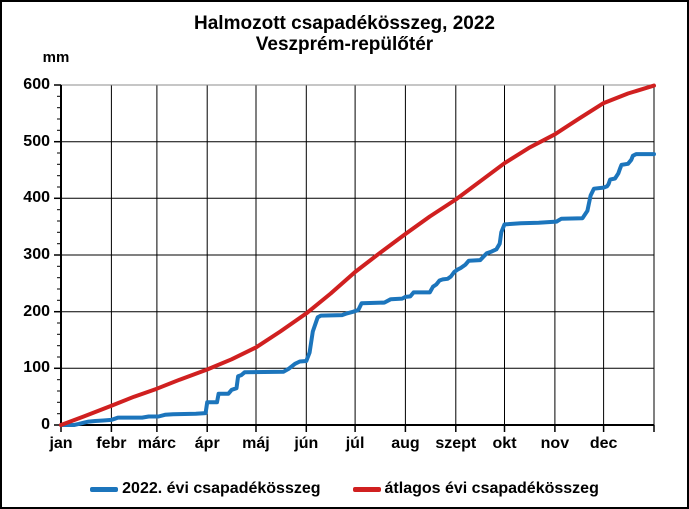  I want to click on x-axis-label-máj: máj, so click(256, 443).